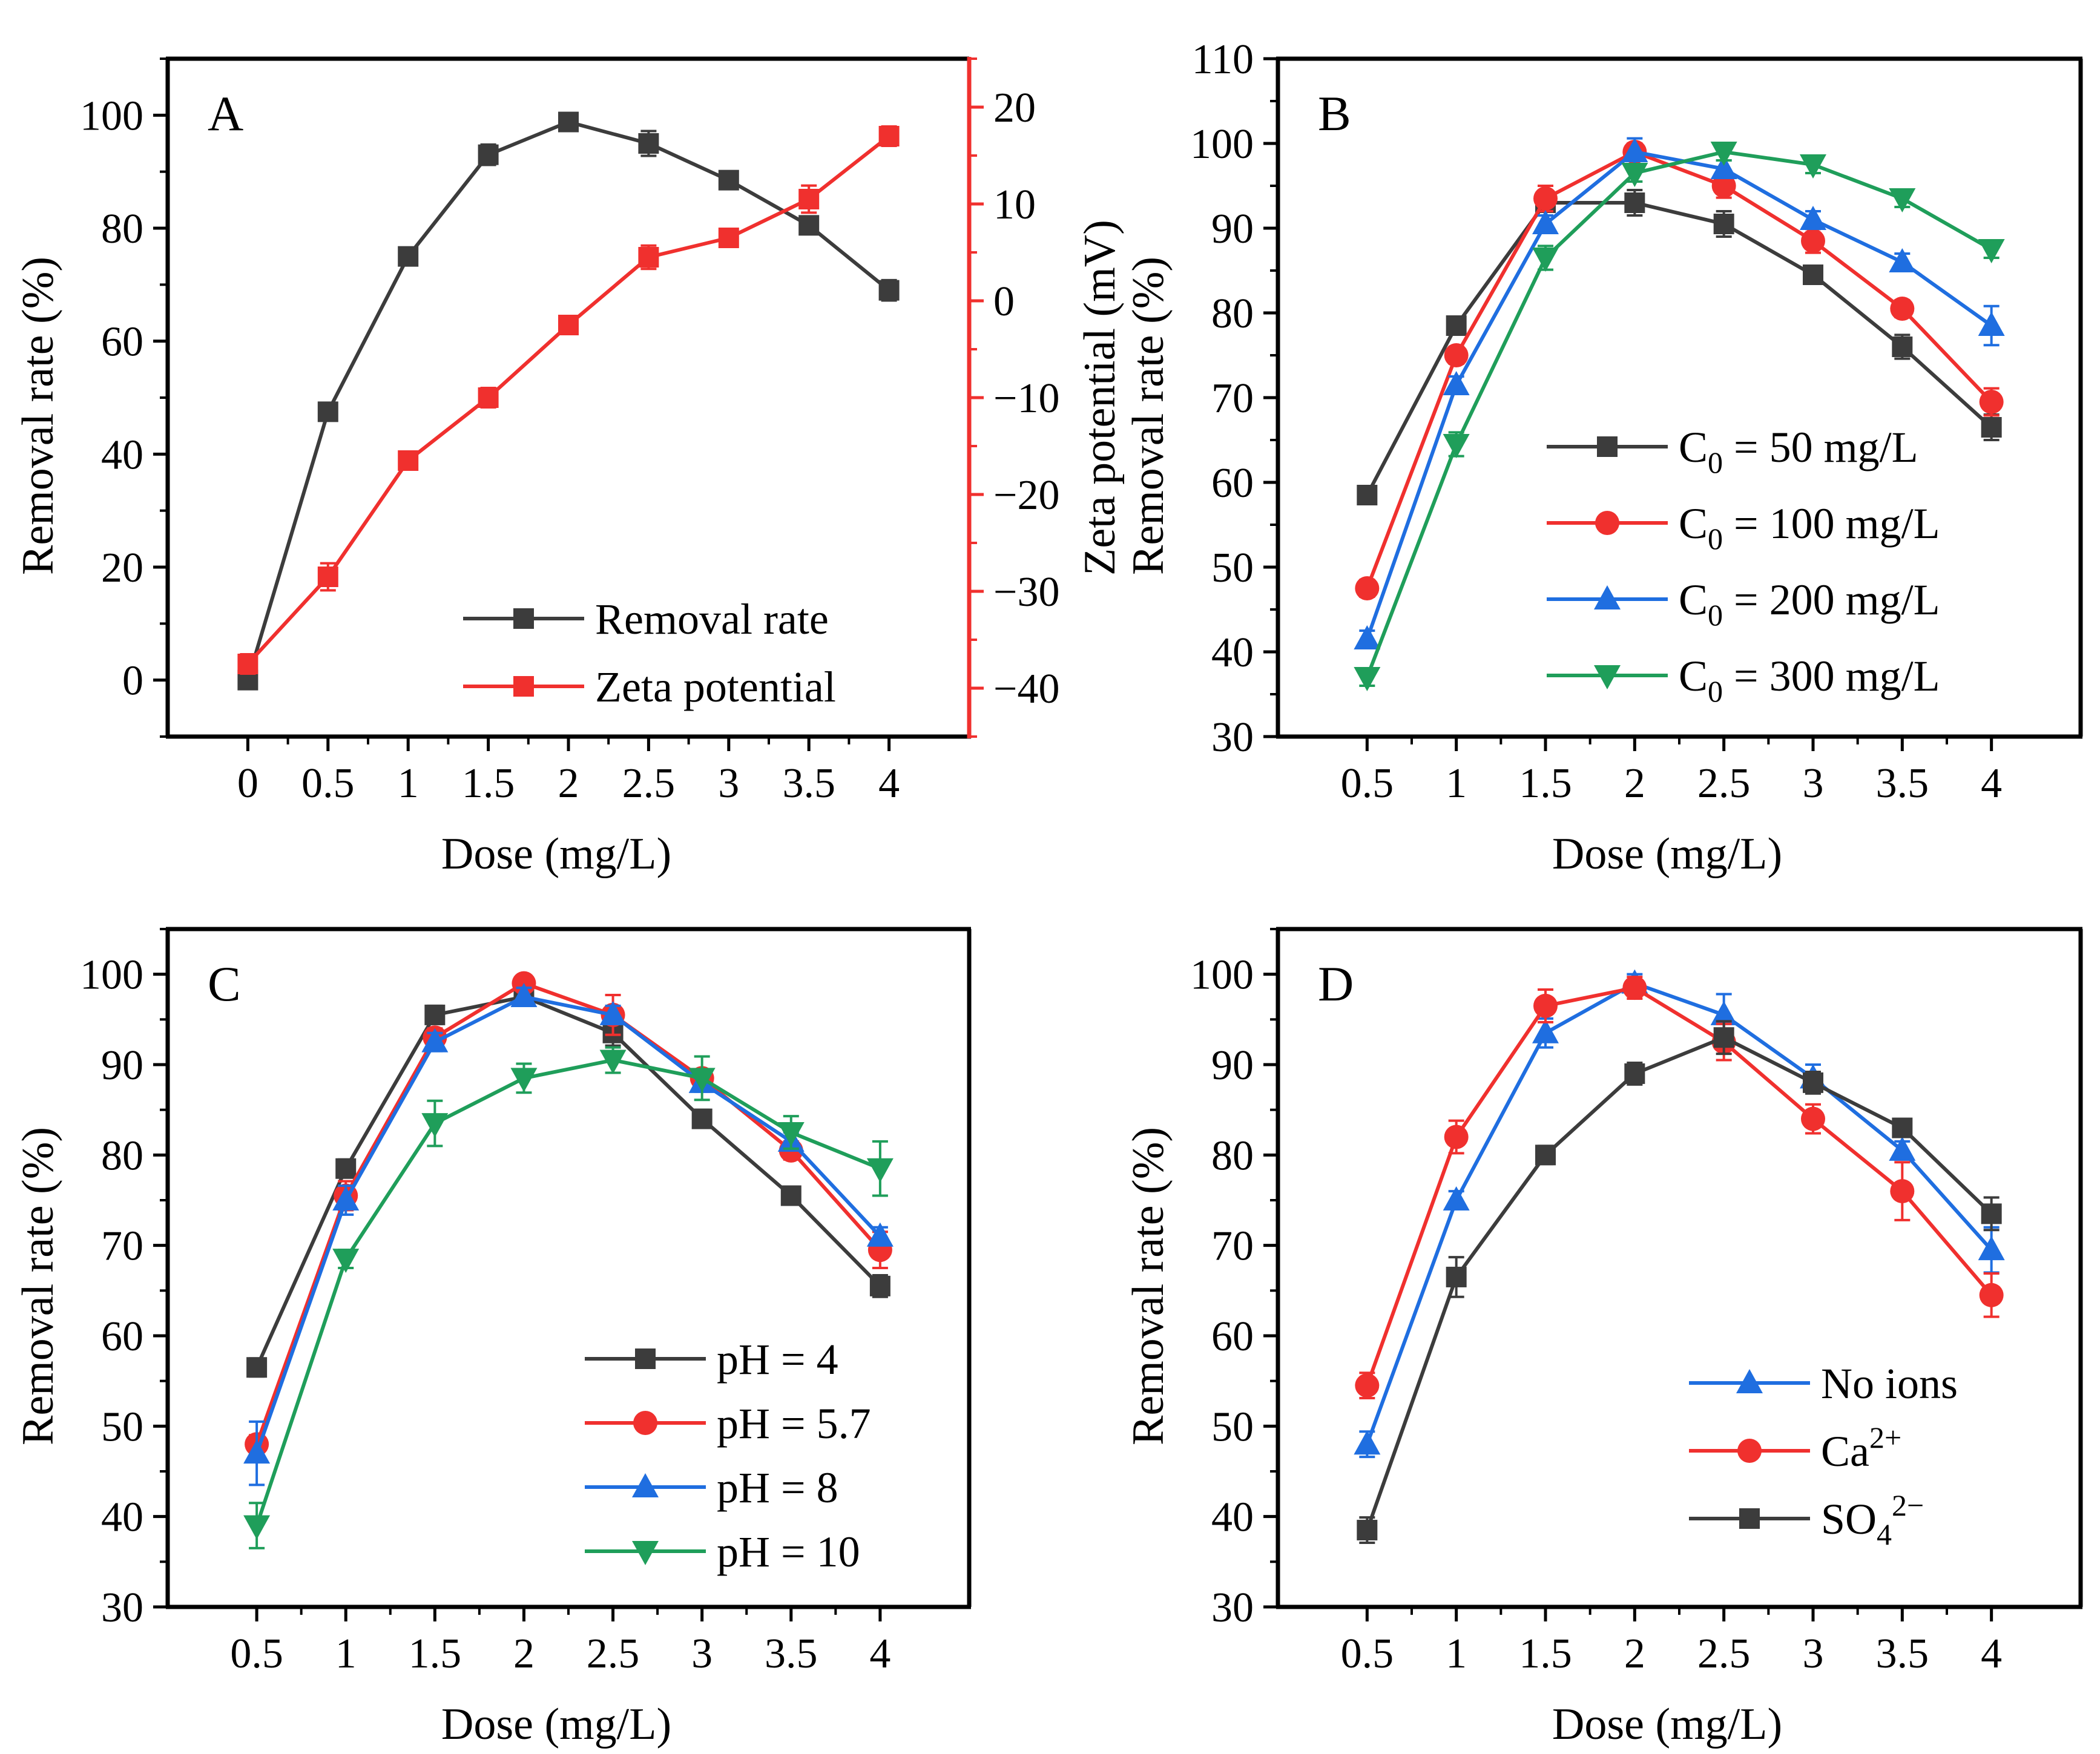 The width and height of the screenshot is (2100, 1754). I want to click on y2-tick-label: 0, so click(1004, 301).